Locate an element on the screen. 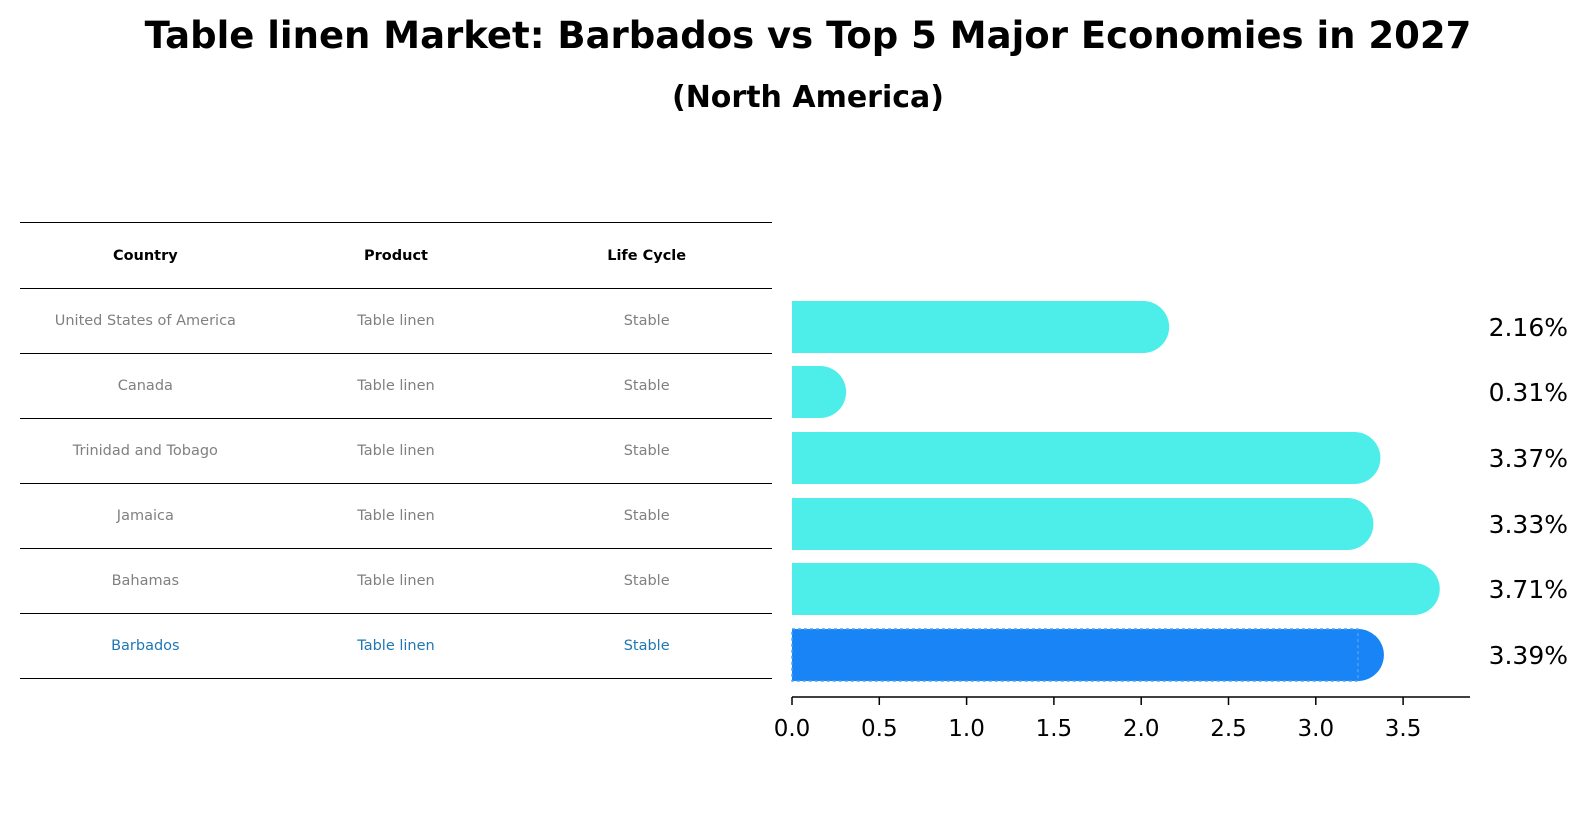  bar-bahamas is located at coordinates (1116, 589).